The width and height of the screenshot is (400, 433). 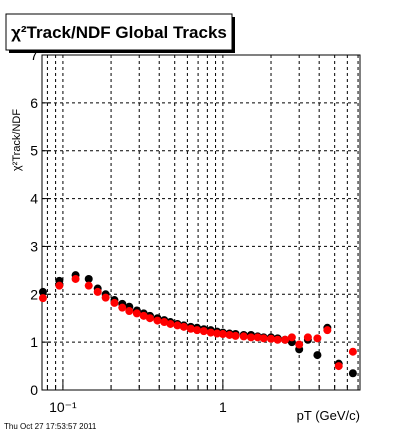 What do you see at coordinates (34, 199) in the screenshot?
I see `y-tick-label: 4` at bounding box center [34, 199].